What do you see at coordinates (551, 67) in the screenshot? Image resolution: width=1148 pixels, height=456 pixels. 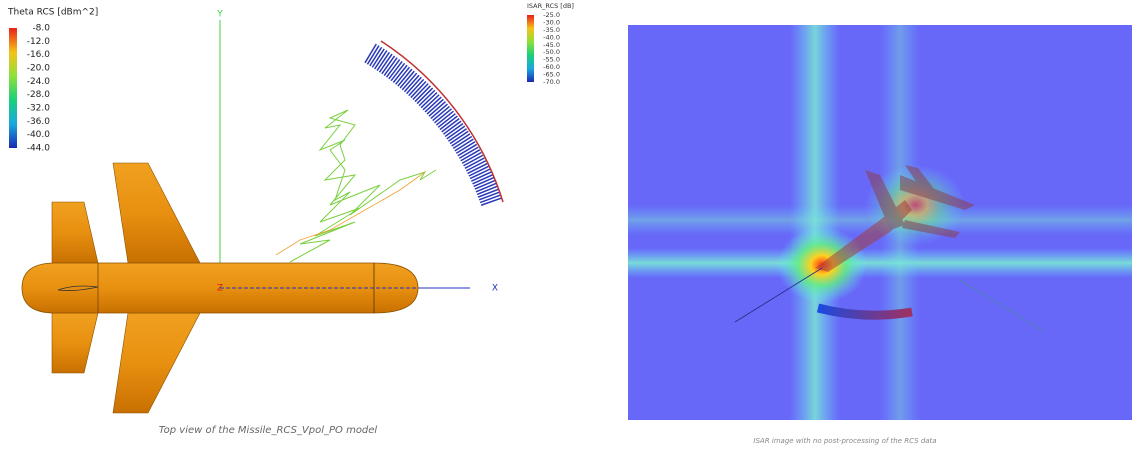 I see `colorbar-label: -60.0` at bounding box center [551, 67].